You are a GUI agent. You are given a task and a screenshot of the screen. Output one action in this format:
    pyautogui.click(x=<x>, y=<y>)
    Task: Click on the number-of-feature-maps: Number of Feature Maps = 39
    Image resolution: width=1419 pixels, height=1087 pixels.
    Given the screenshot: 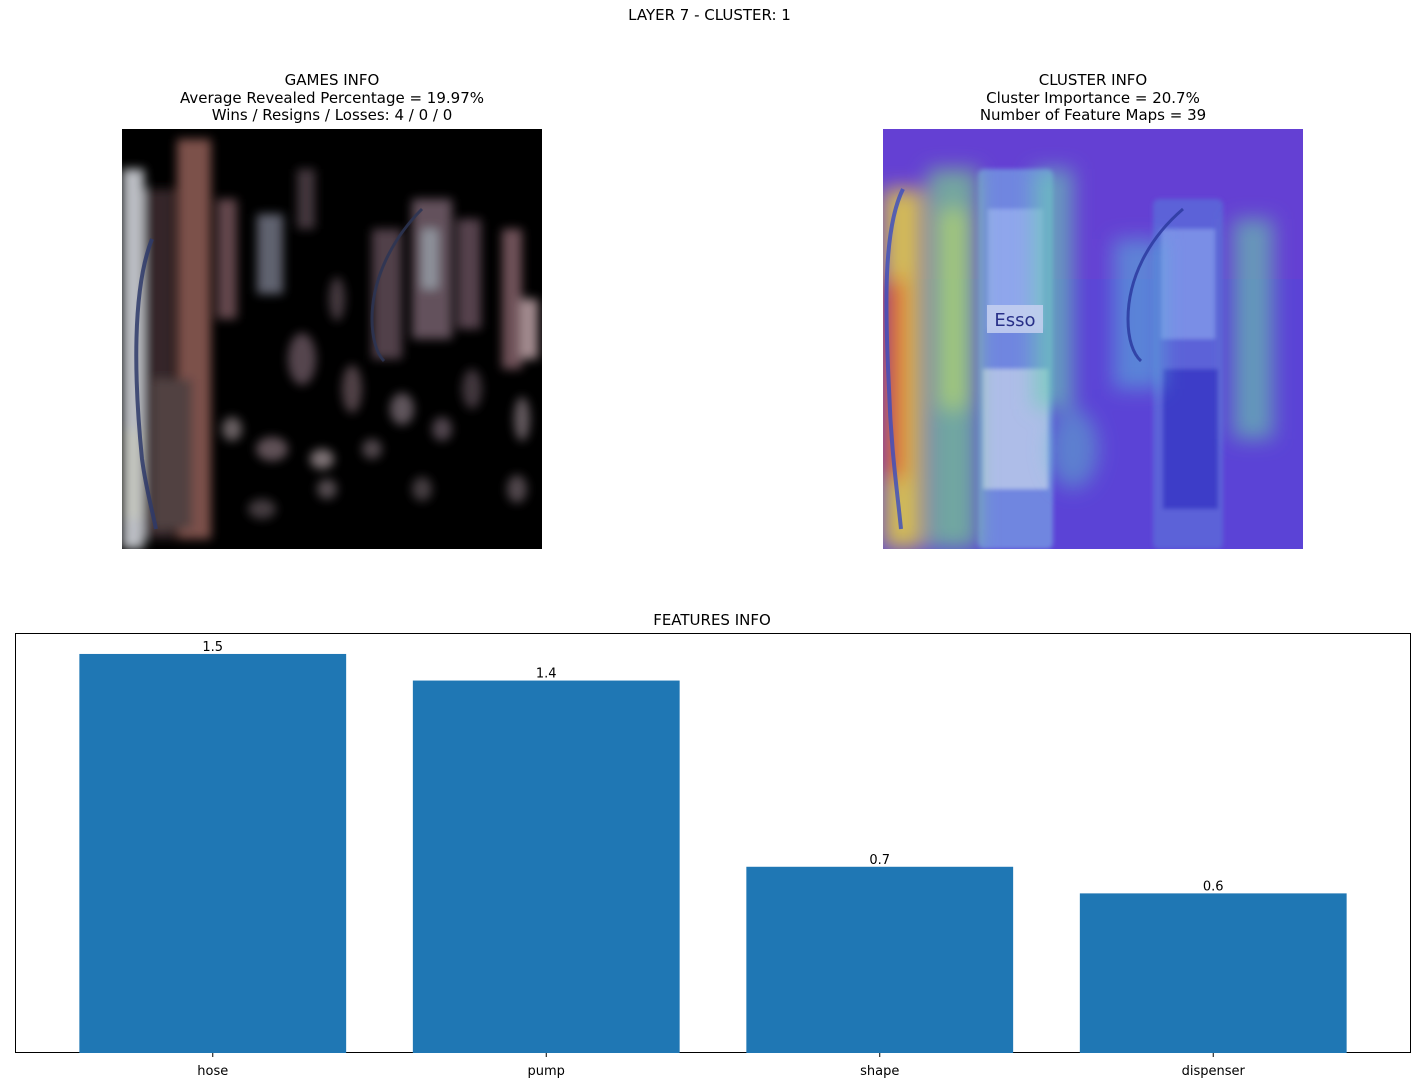 What is the action you would take?
    pyautogui.click(x=1093, y=115)
    